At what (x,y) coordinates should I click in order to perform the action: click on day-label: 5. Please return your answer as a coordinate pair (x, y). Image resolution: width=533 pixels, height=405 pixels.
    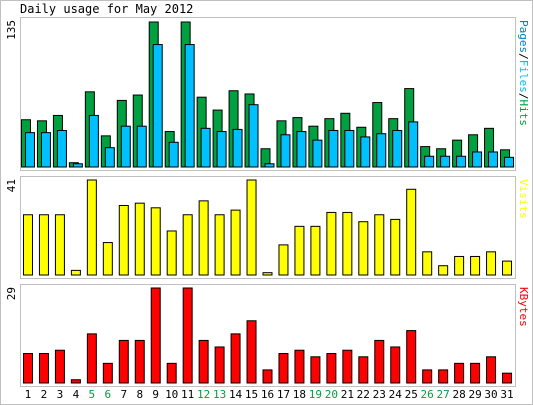
    Looking at the image, I should click on (92, 394).